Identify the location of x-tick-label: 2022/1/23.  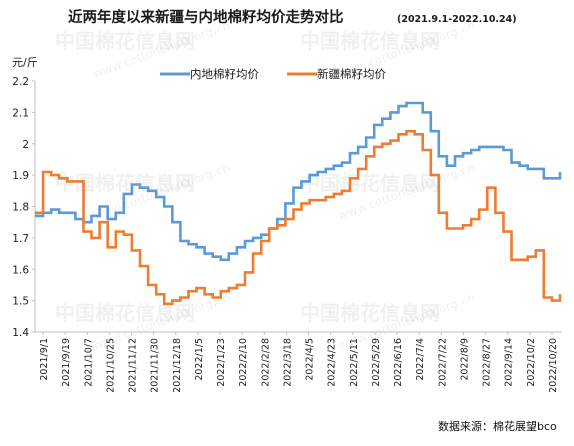
(221, 362).